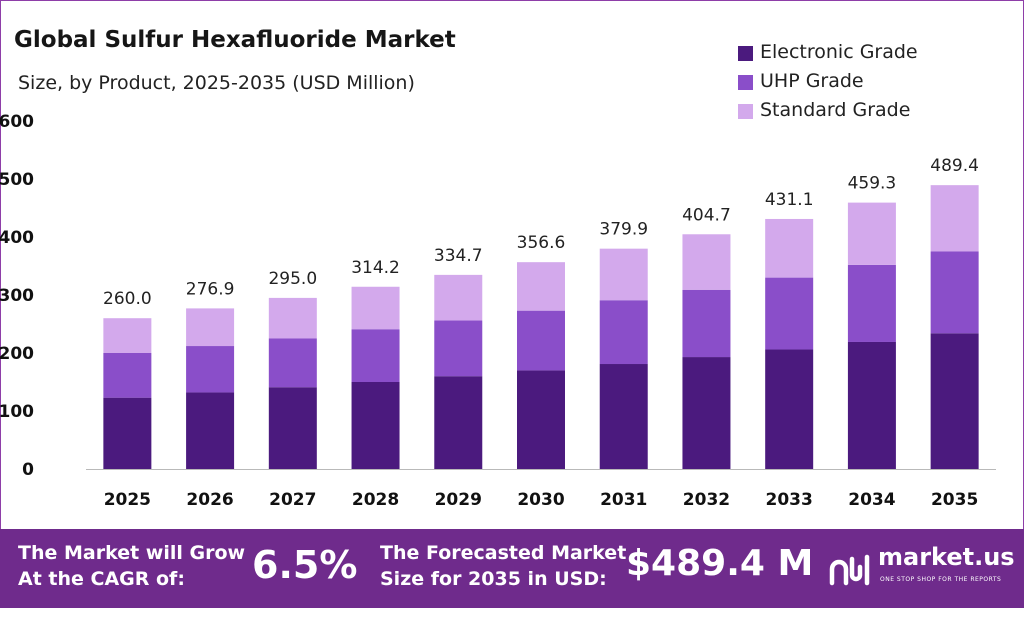  Describe the element at coordinates (17, 354) in the screenshot. I see `y-tick-label-200: 200` at that location.